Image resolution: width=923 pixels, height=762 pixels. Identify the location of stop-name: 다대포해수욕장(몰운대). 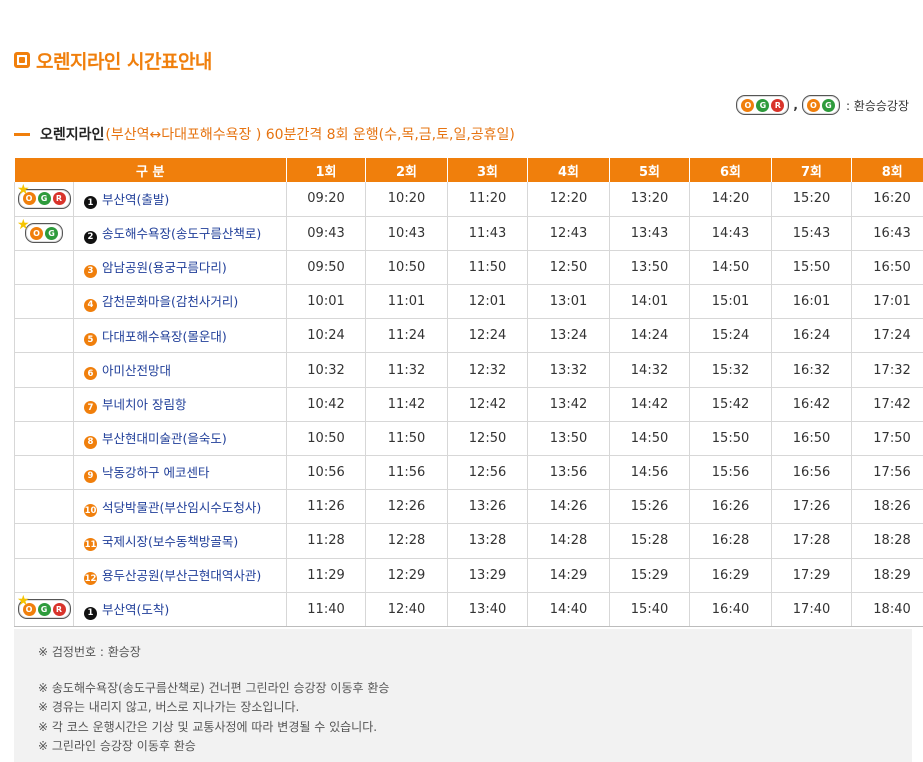
(164, 336).